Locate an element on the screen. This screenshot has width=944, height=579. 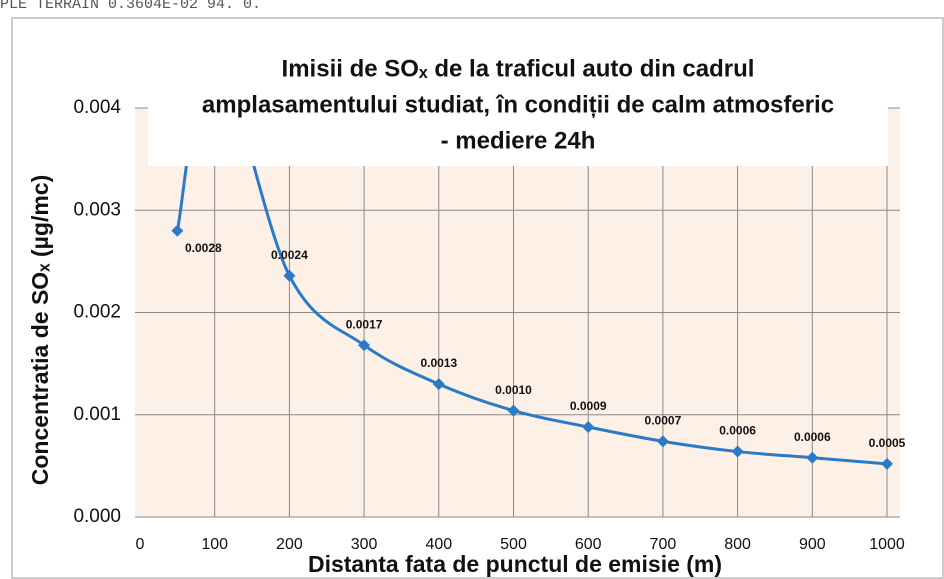
x-tick-label: 400 is located at coordinates (438, 544).